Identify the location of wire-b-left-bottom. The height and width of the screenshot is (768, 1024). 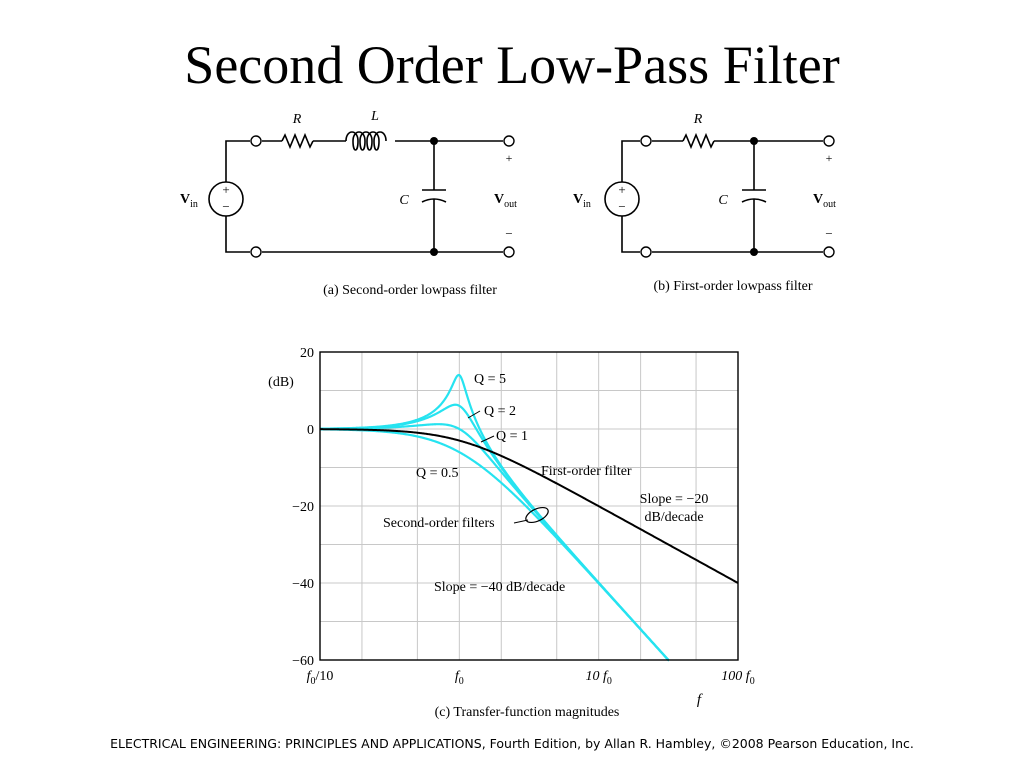
(630, 234).